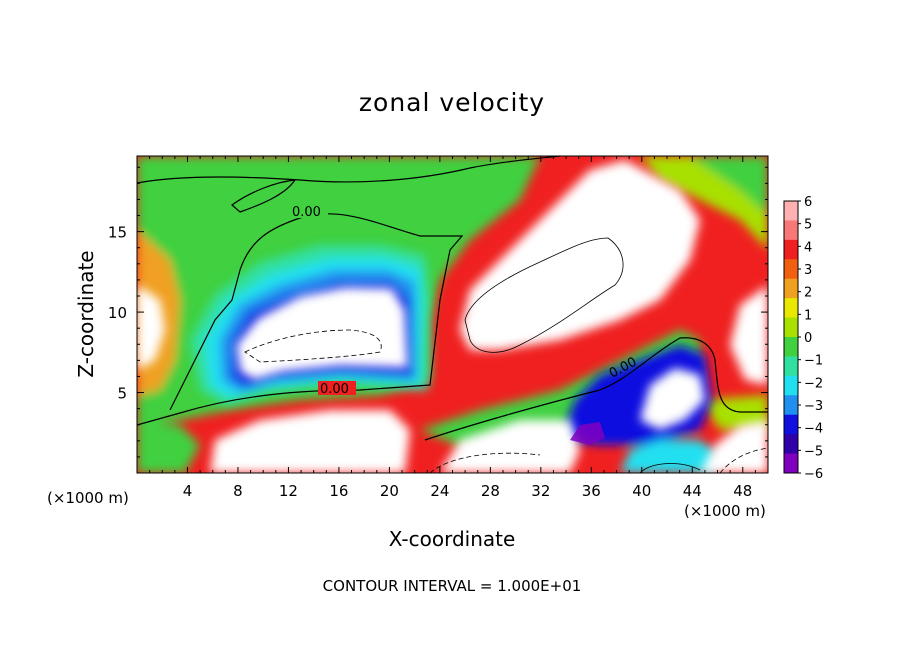 Image resolution: width=904 pixels, height=654 pixels. What do you see at coordinates (670, 456) in the screenshot?
I see `field-cyan-bottom` at bounding box center [670, 456].